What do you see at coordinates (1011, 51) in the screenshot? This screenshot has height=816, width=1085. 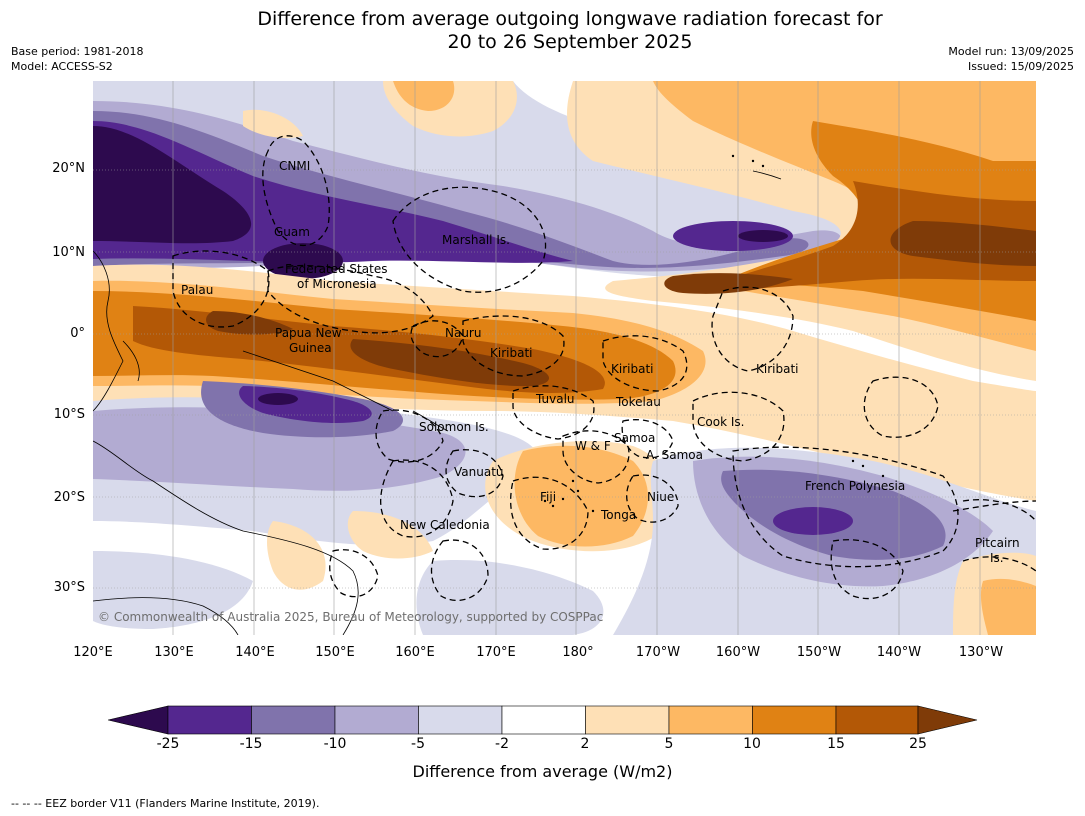 I see `model-run: Model run: 13/09/2025` at bounding box center [1011, 51].